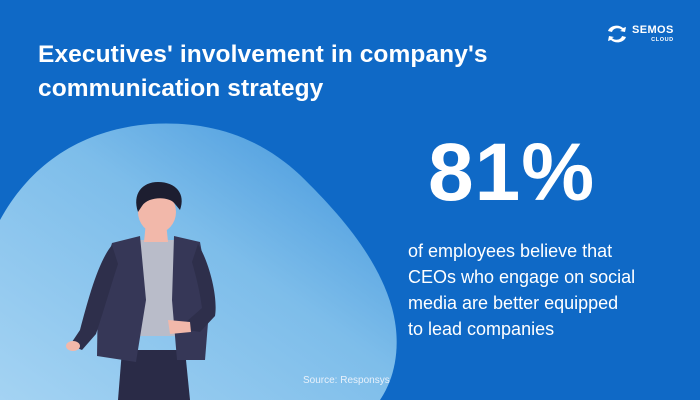 This screenshot has width=700, height=400. Describe the element at coordinates (346, 380) in the screenshot. I see `source-note: Source: Responsys` at that location.